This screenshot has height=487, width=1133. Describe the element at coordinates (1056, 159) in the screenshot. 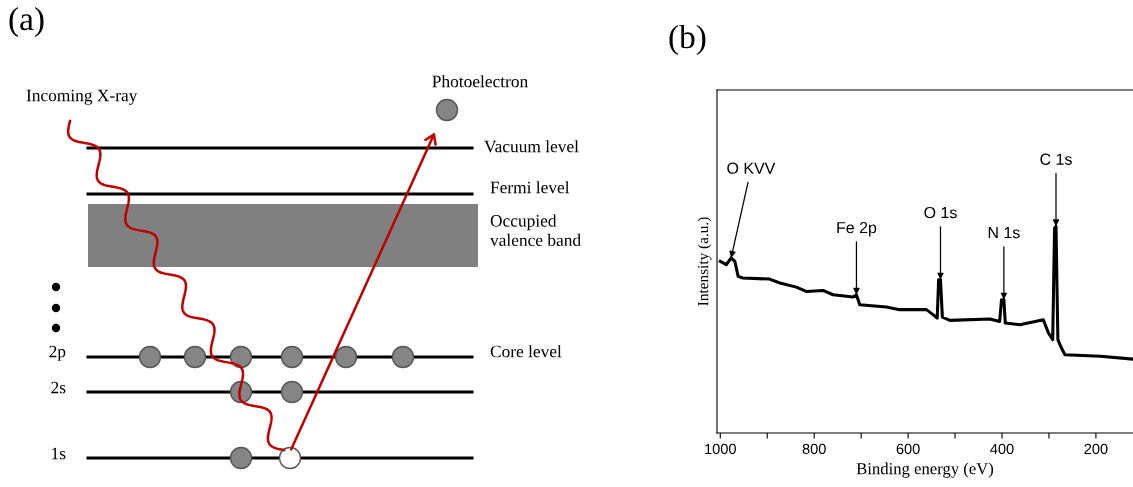

I see `annotation: C 1s` at that location.